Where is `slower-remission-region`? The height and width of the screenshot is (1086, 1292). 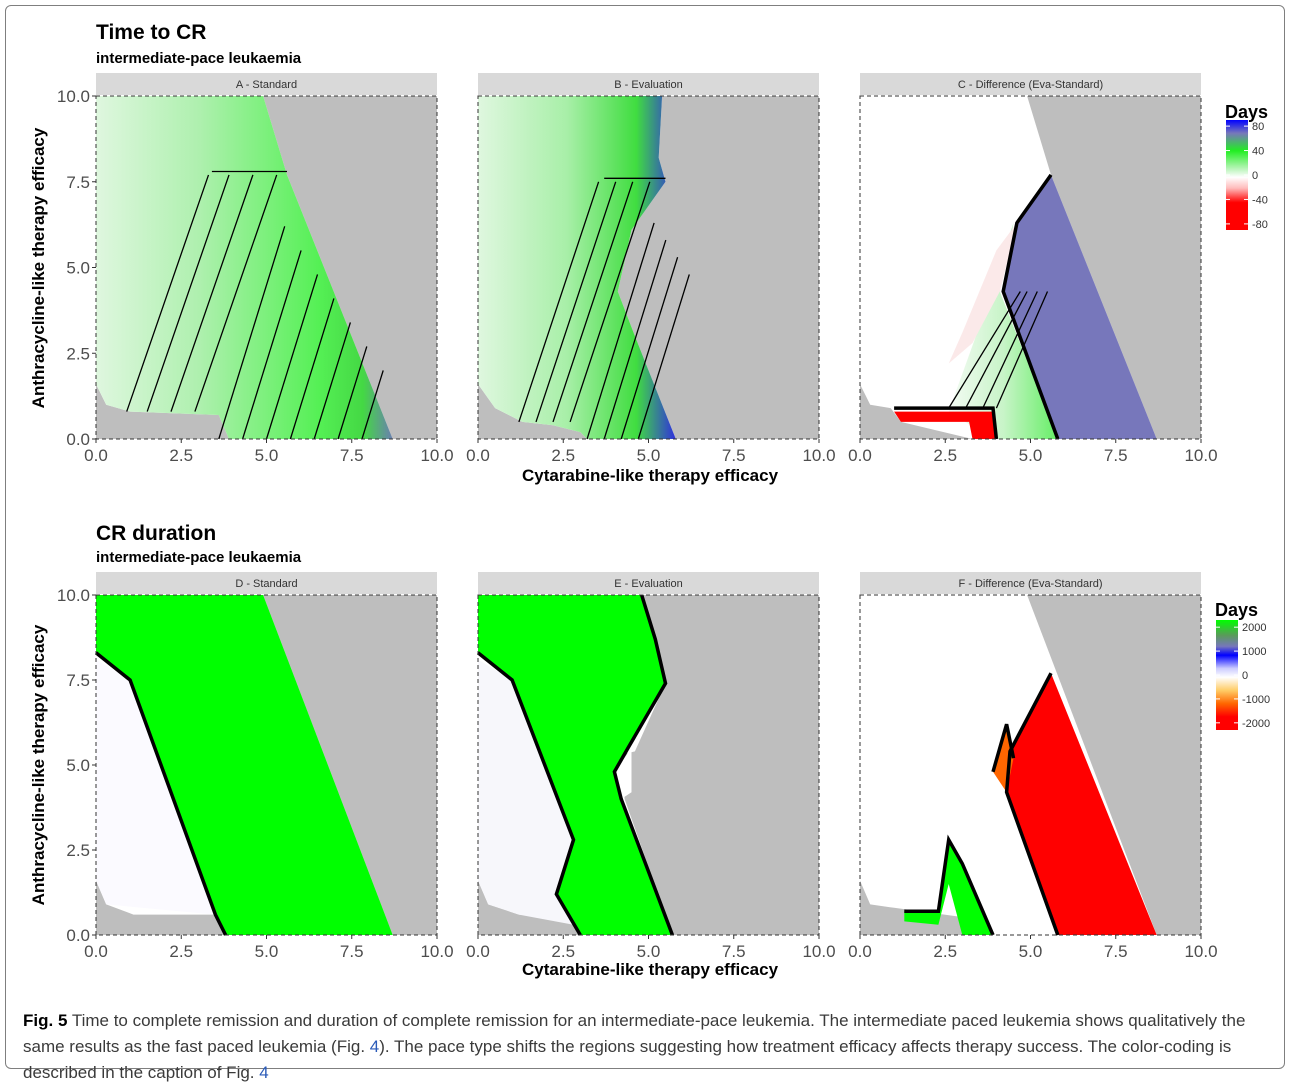 slower-remission-region is located at coordinates (1080, 306).